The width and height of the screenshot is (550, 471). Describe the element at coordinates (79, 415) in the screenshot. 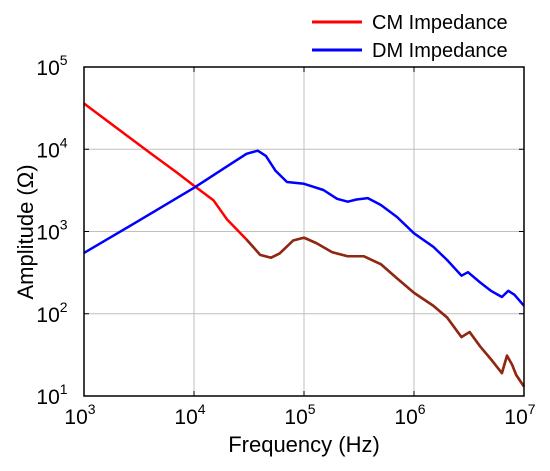

I see `x-tick-label: 10³` at that location.